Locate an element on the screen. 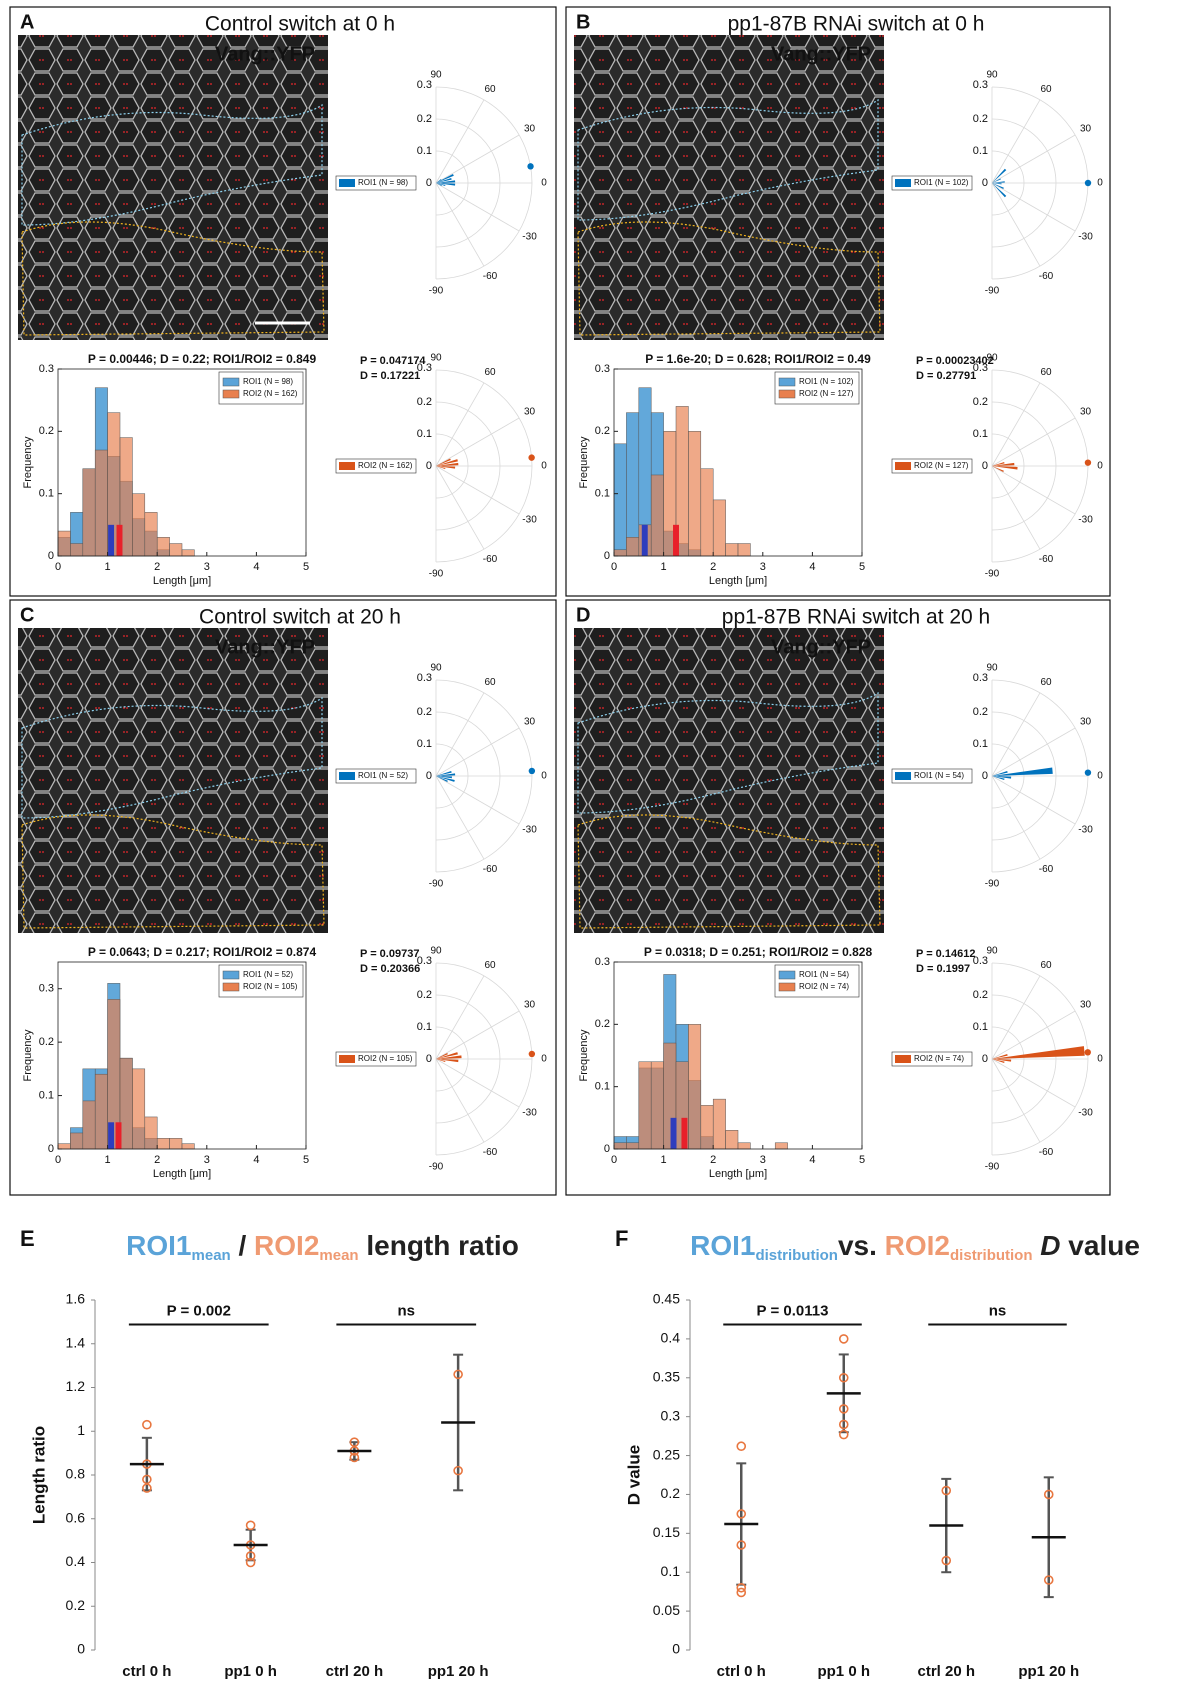  significance-label: P = 0.002 is located at coordinates (199, 1310).